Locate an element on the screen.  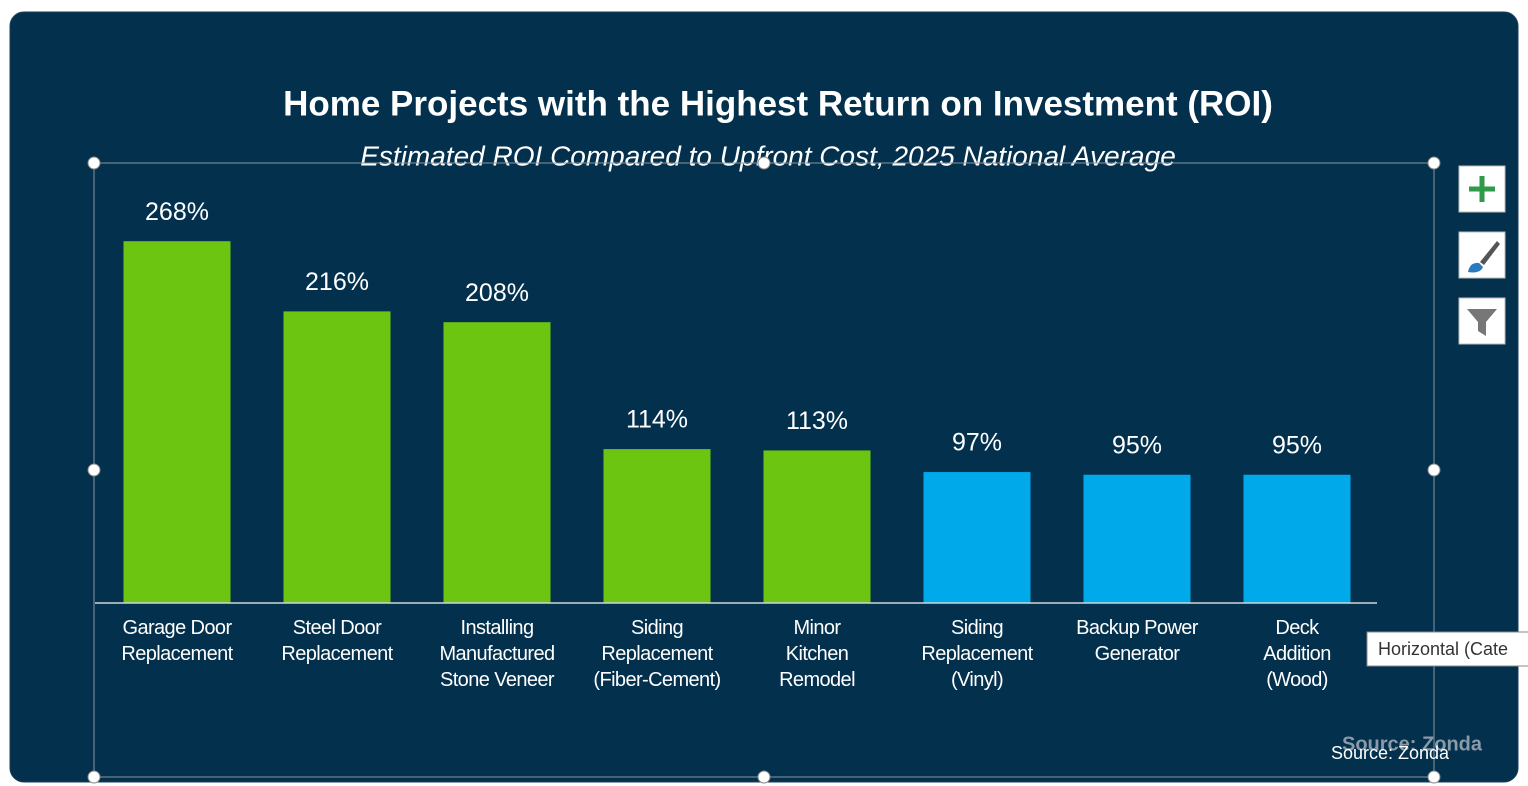
x-tick-label: Siding Replacement (Fiber-Cement) is located at coordinates (656, 654).